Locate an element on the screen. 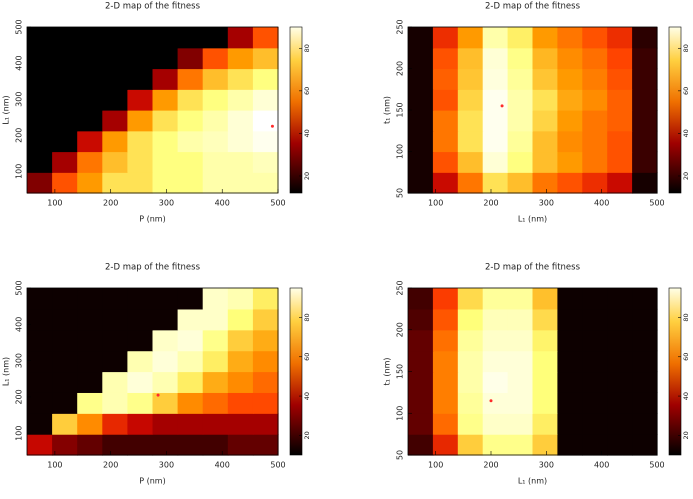 The width and height of the screenshot is (693, 499). x-tick-label: 200 is located at coordinates (490, 465).